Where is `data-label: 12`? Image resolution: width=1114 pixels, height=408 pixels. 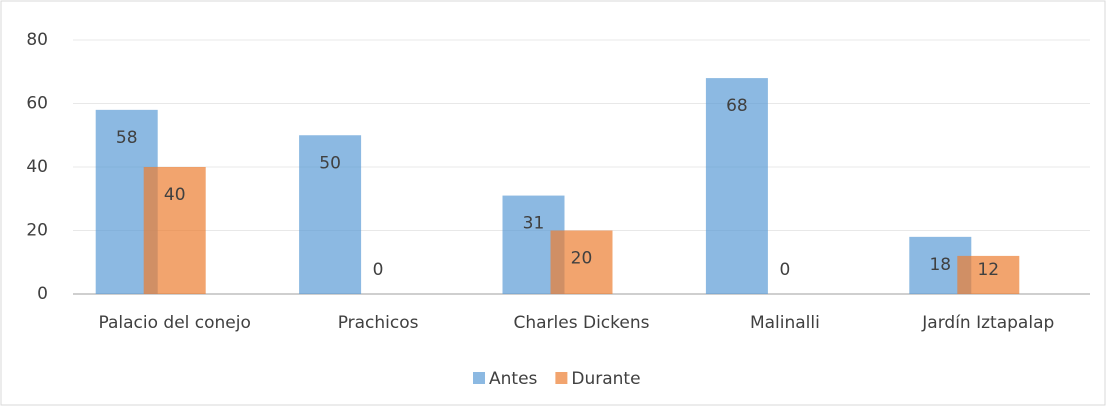
data-label: 12 is located at coordinates (988, 270).